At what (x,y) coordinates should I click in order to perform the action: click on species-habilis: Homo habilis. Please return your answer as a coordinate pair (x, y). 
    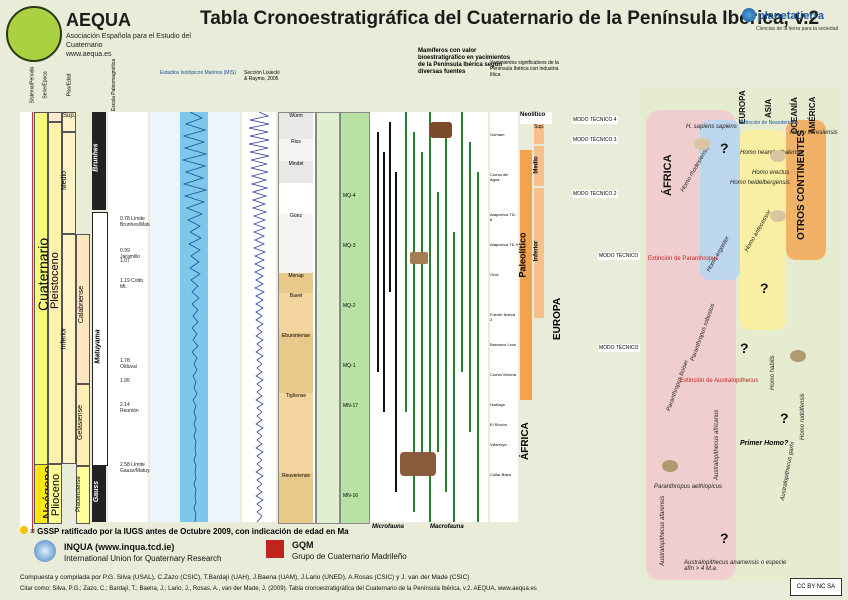
    Looking at the image, I should click on (773, 372).